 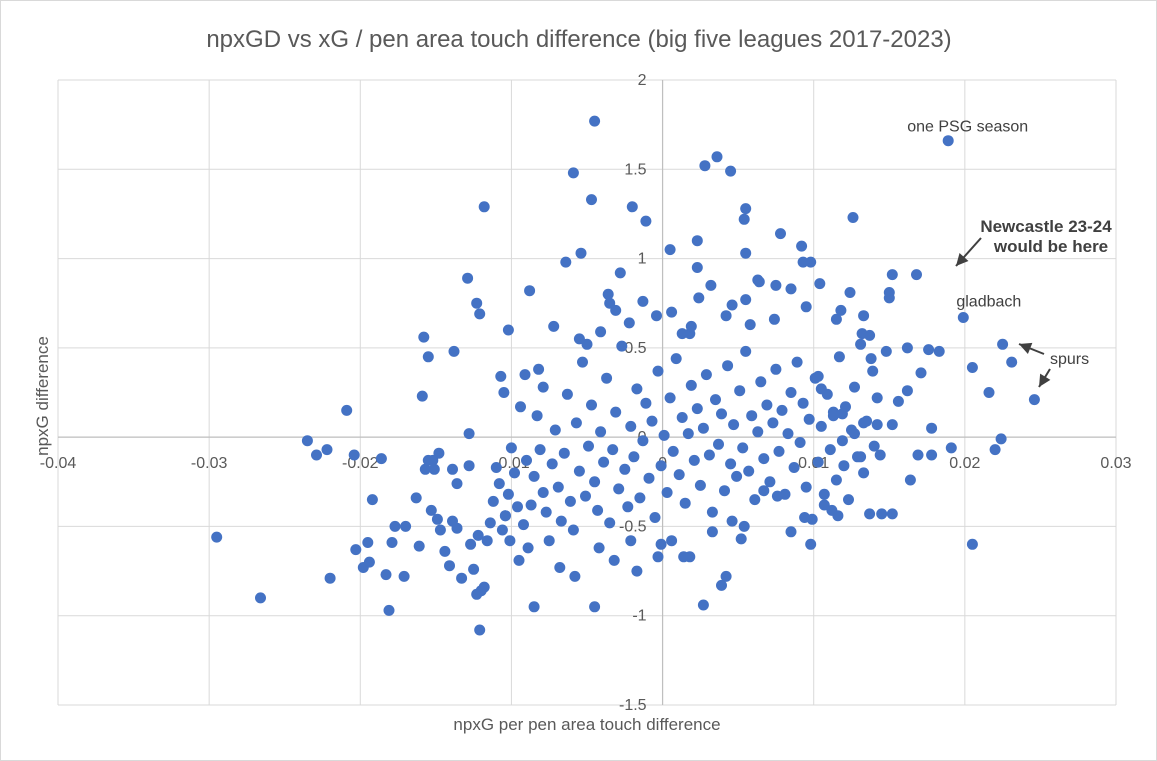 What do you see at coordinates (988, 302) in the screenshot?
I see `annotation-gladbach: gladbach` at bounding box center [988, 302].